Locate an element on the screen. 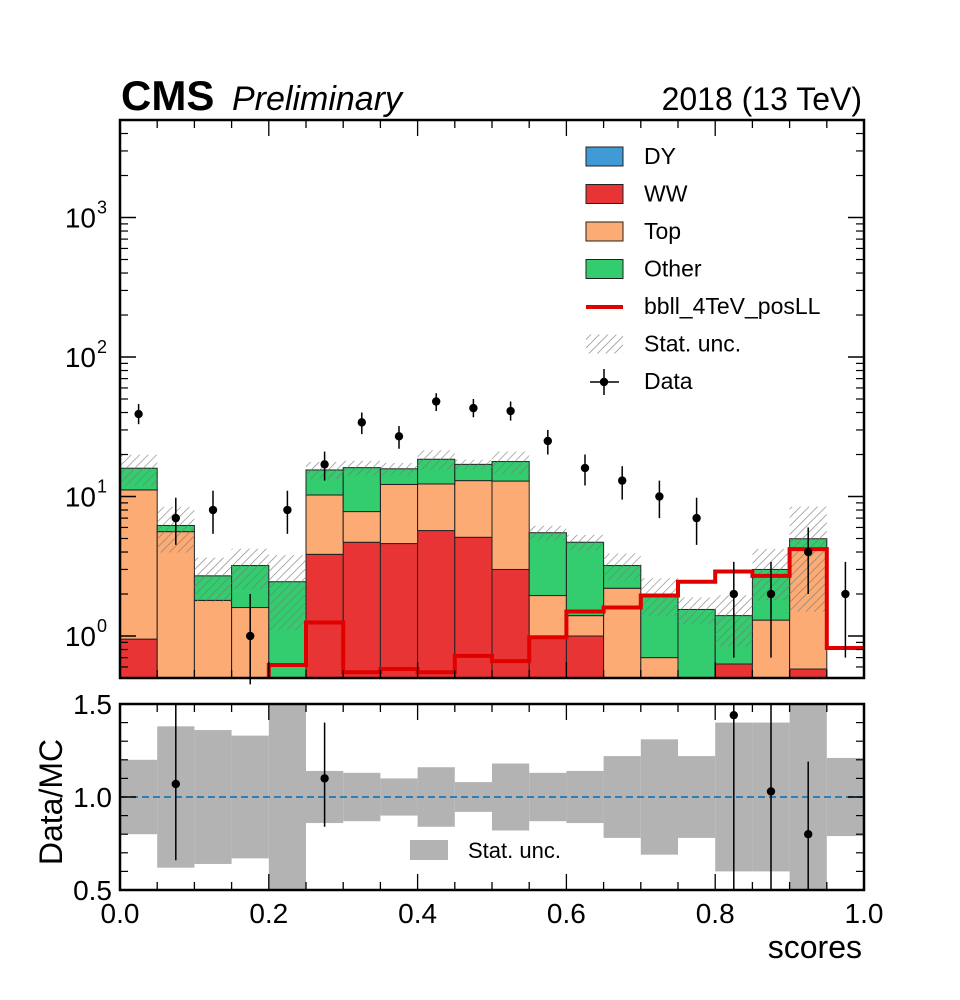 The height and width of the screenshot is (1000, 960). signal-histogram is located at coordinates (565, 612).